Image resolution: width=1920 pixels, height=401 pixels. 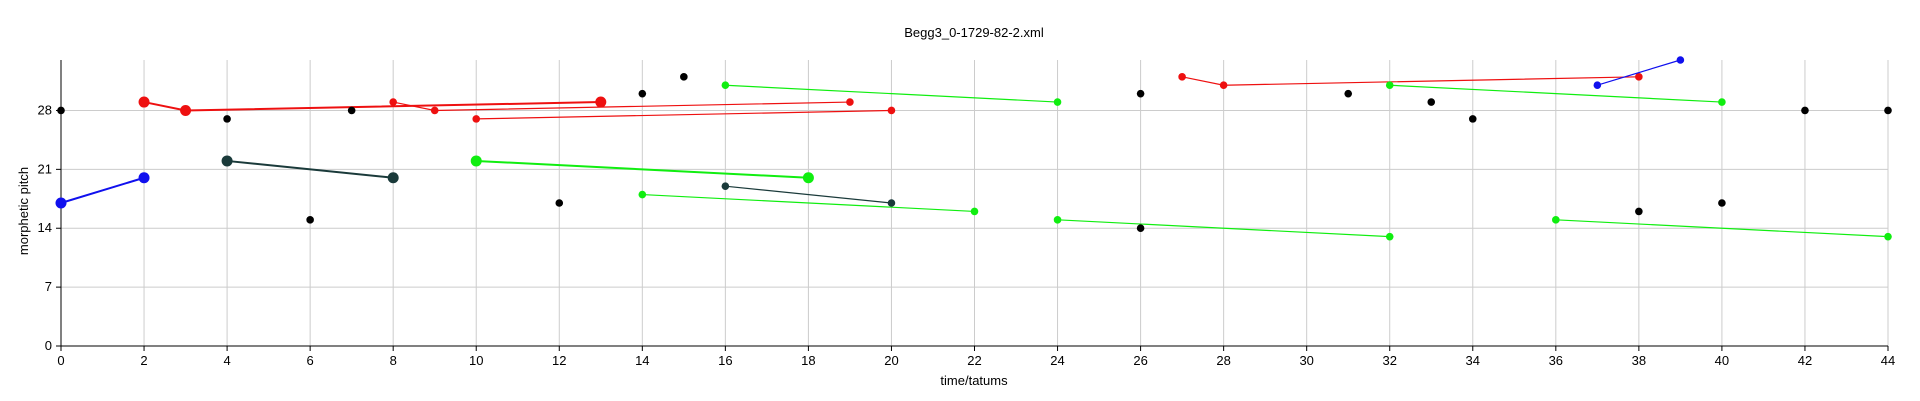 What do you see at coordinates (1223, 360) in the screenshot?
I see `x-tick-label: 28` at bounding box center [1223, 360].